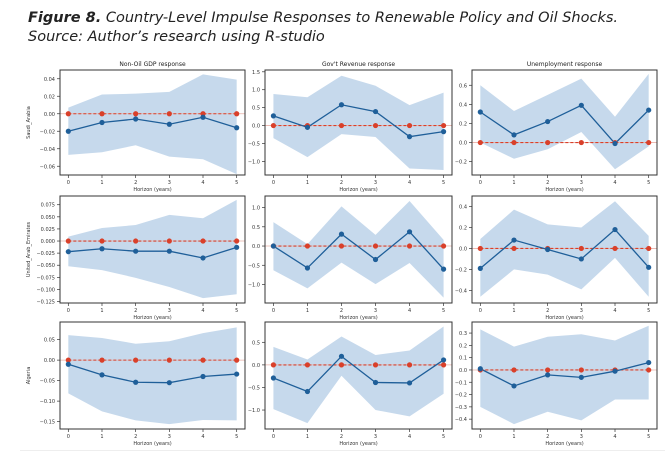 The height and width of the screenshot is (463, 671). I want to click on y-tick-label: 1.5, so click(256, 73).